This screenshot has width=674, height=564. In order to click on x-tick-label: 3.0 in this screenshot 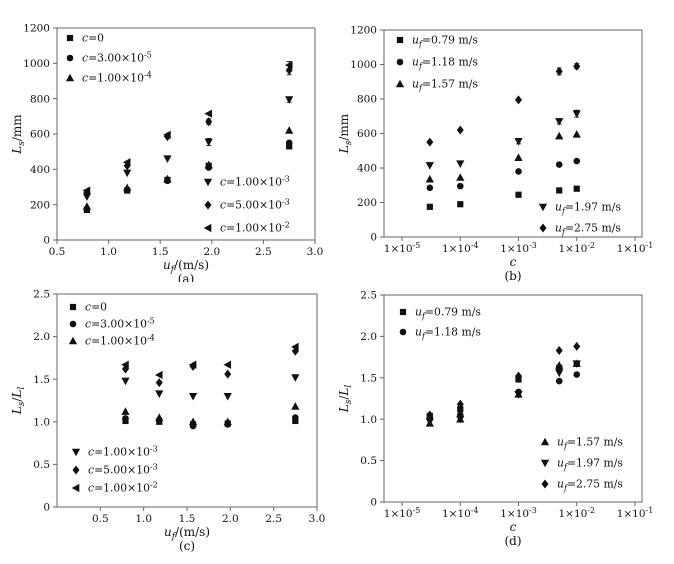, I will do `click(317, 519)`.